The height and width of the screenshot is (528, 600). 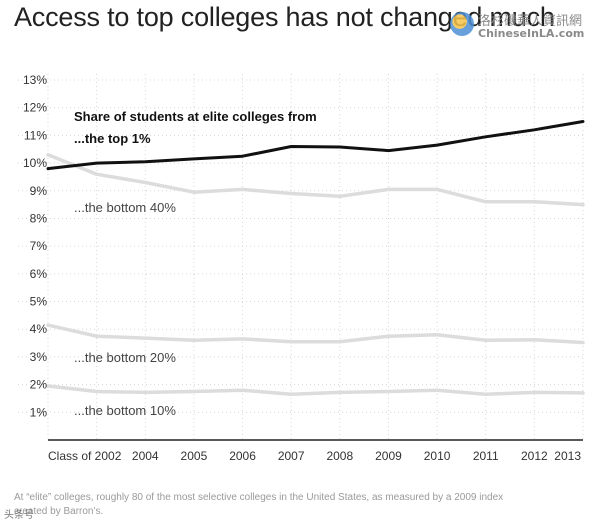 What do you see at coordinates (35, 108) in the screenshot?
I see `y-tick-label: 12%` at bounding box center [35, 108].